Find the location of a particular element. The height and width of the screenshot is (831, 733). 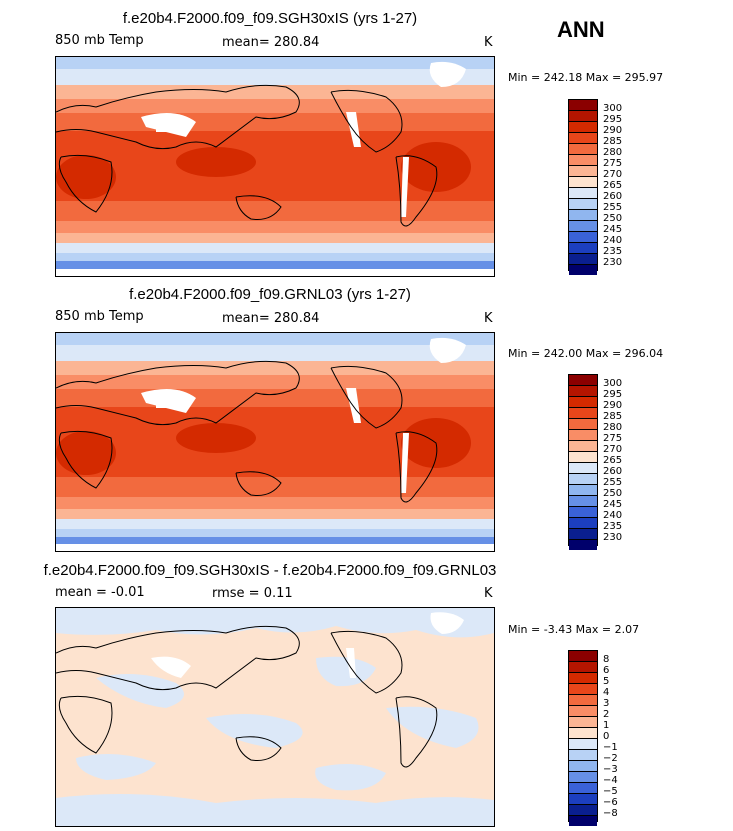

colorbar-tick-label: −4 is located at coordinates (610, 780).